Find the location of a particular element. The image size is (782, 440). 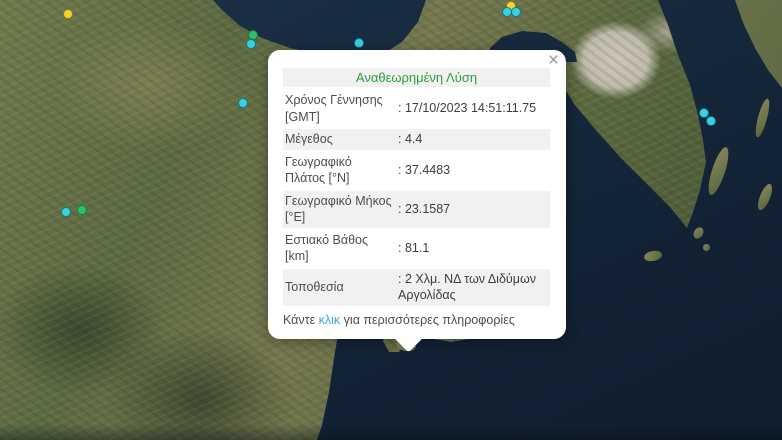

popup-row: Εστιακό Βάθος [km] : 81.1 is located at coordinates (416, 248).